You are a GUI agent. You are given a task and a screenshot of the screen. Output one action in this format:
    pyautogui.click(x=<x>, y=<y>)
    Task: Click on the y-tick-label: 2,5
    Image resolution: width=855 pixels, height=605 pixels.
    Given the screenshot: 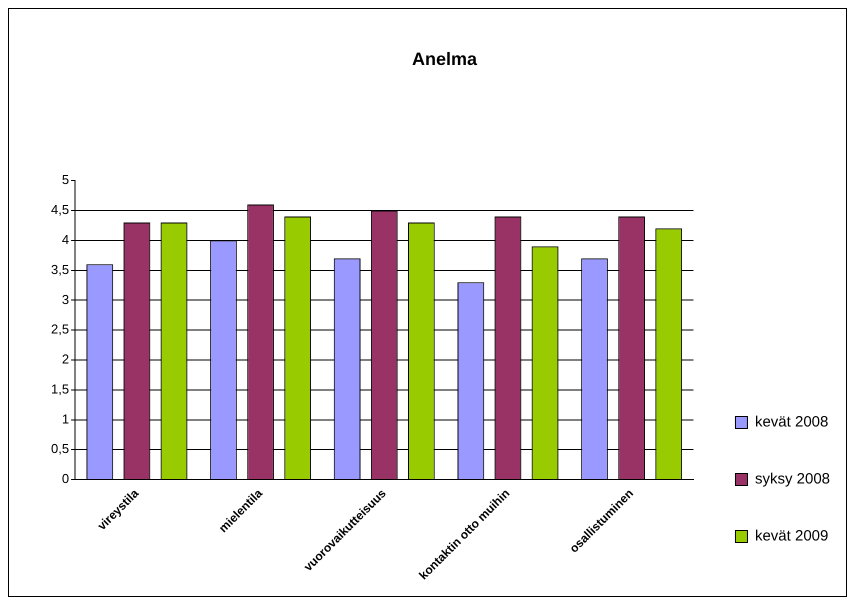 What is the action you would take?
    pyautogui.click(x=60, y=329)
    